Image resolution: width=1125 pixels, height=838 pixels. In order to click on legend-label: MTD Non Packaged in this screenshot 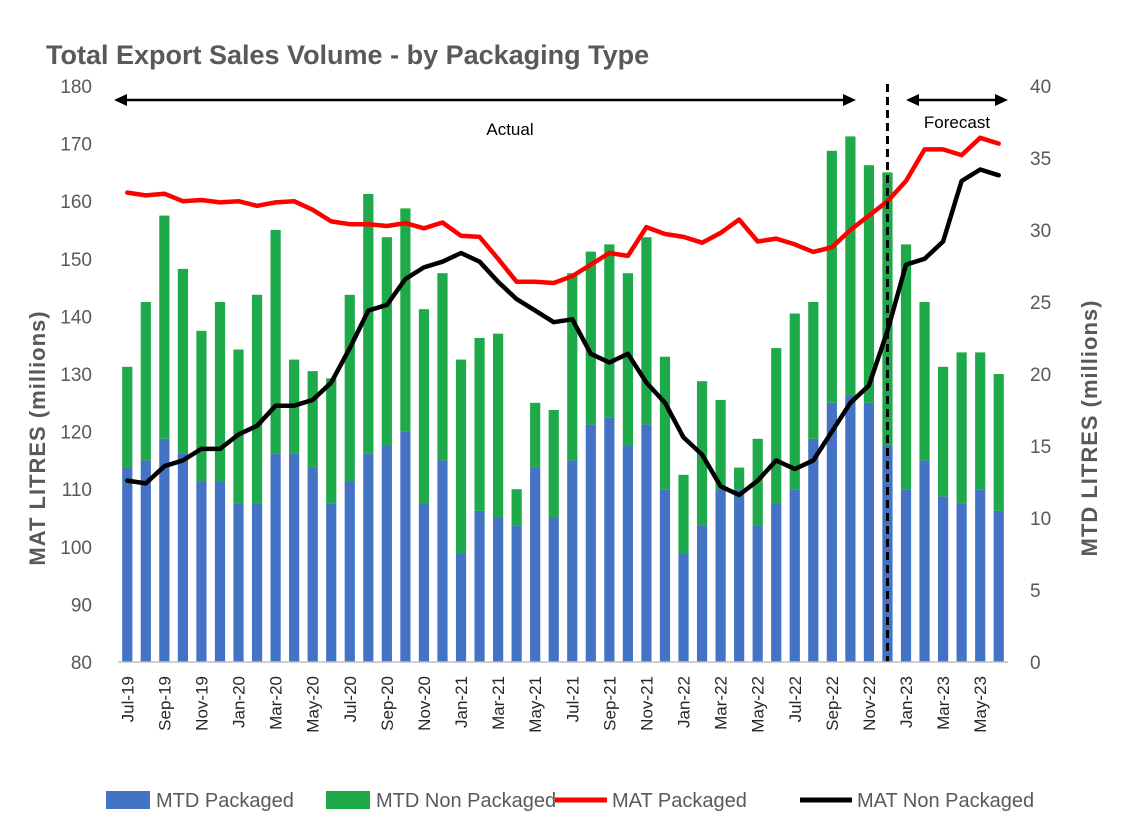, I will do `click(466, 801)`.